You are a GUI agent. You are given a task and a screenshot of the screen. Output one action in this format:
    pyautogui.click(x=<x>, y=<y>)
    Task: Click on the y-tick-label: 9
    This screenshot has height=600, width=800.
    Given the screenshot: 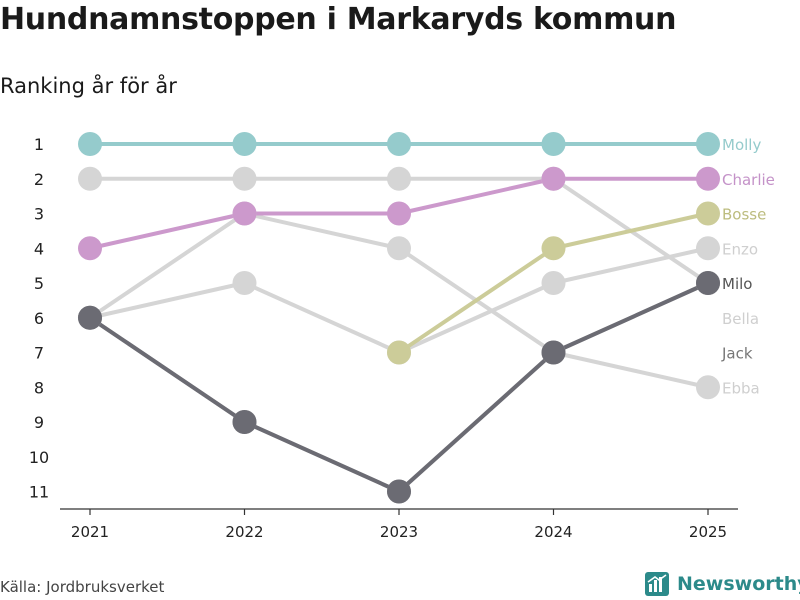 What is the action you would take?
    pyautogui.click(x=39, y=422)
    